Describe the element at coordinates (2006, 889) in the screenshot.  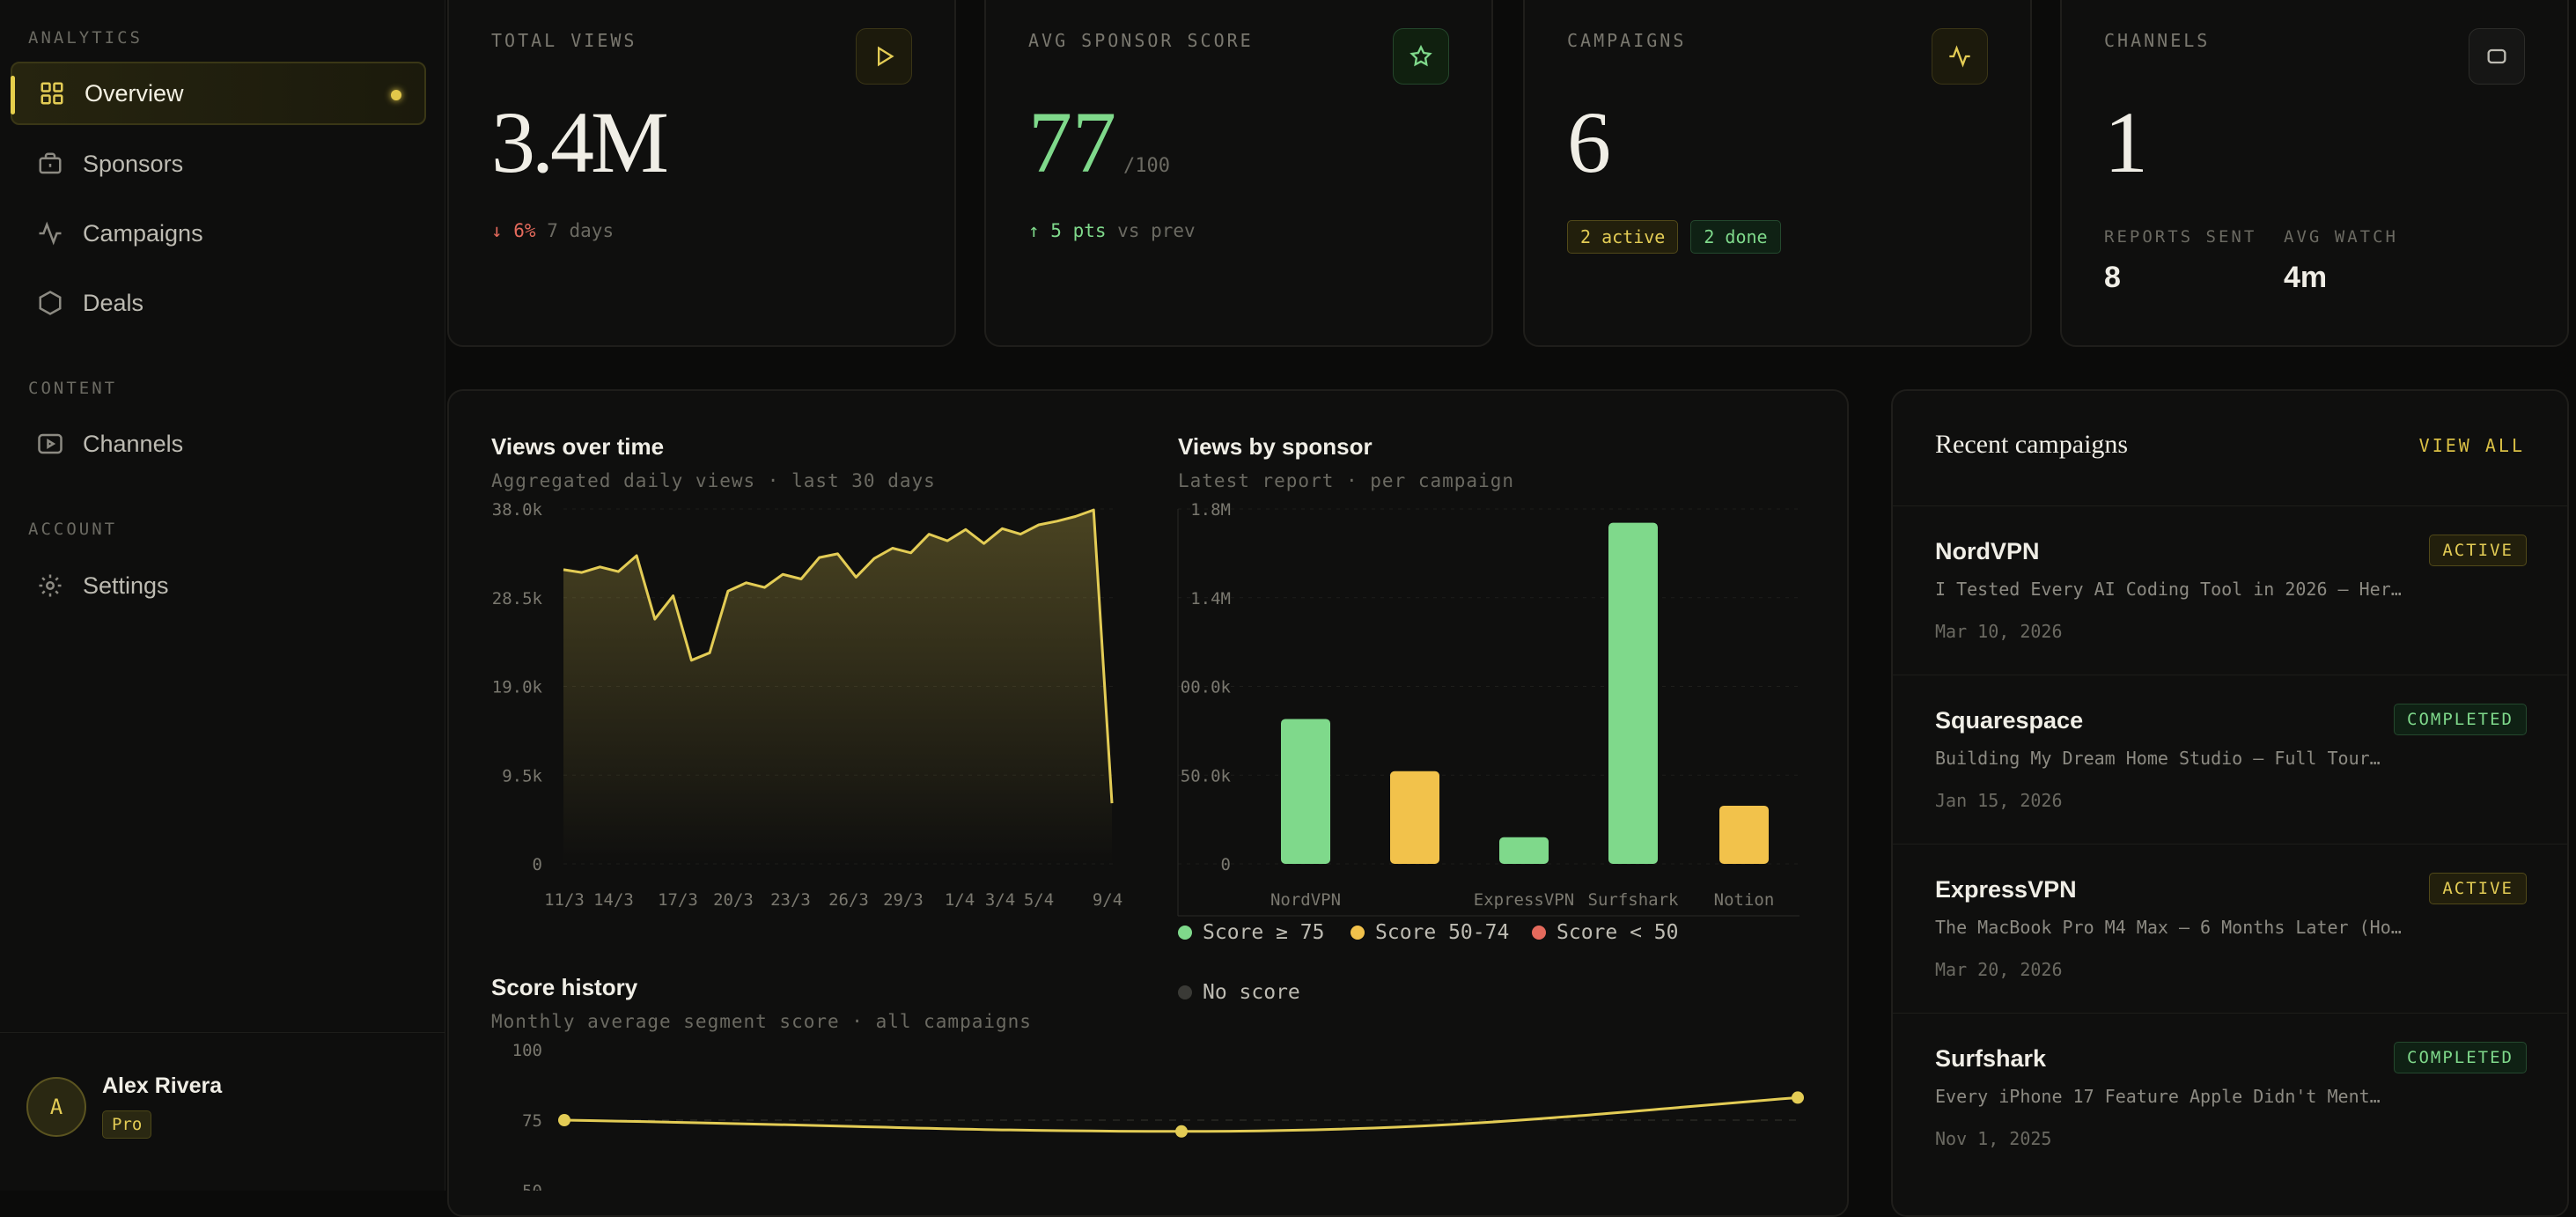
I see `campaign-name: ExpressVPN` at that location.